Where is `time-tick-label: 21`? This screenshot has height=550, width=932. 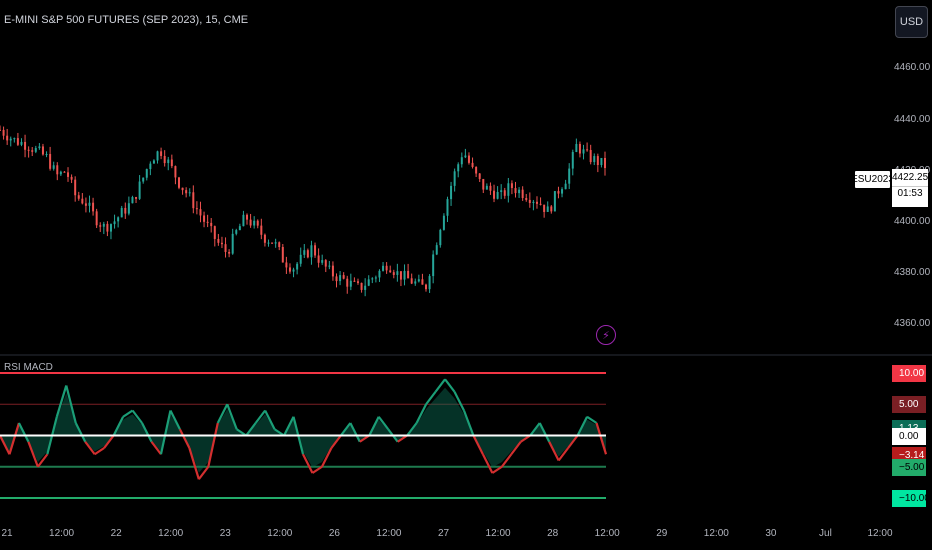
time-tick-label: 21 is located at coordinates (7, 533).